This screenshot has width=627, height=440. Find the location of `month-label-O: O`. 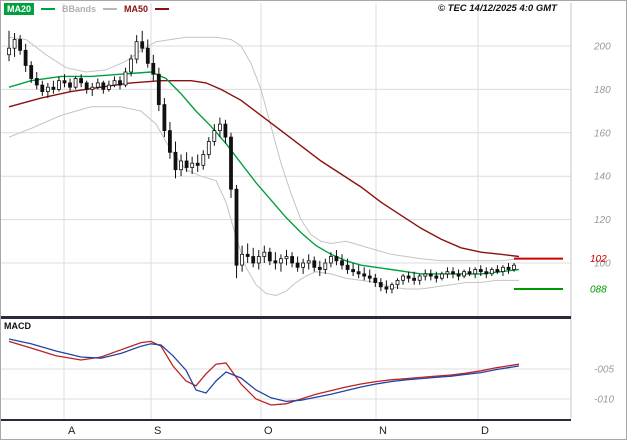

month-label-O: O is located at coordinates (268, 431).